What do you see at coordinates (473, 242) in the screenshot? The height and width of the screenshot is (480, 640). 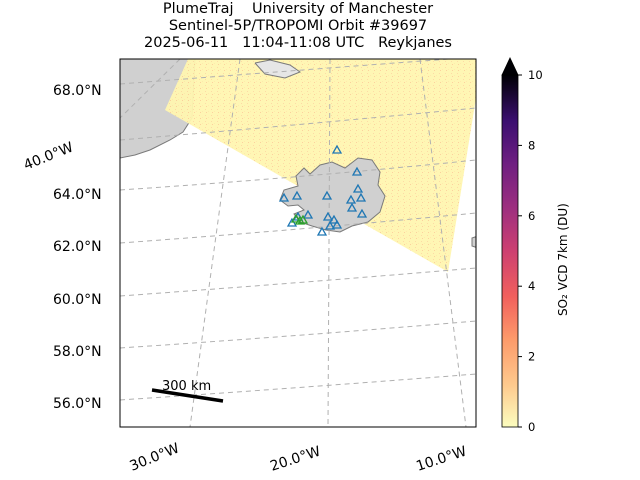 I see `greenland-land-small` at bounding box center [473, 242].